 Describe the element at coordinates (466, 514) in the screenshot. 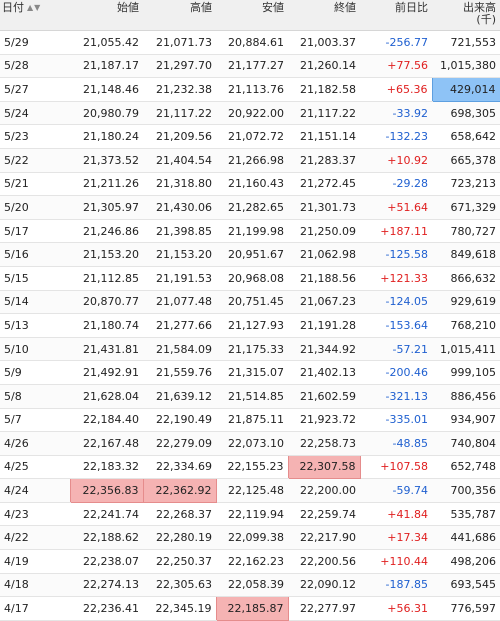

I see `cell-volume: 535,787` at that location.